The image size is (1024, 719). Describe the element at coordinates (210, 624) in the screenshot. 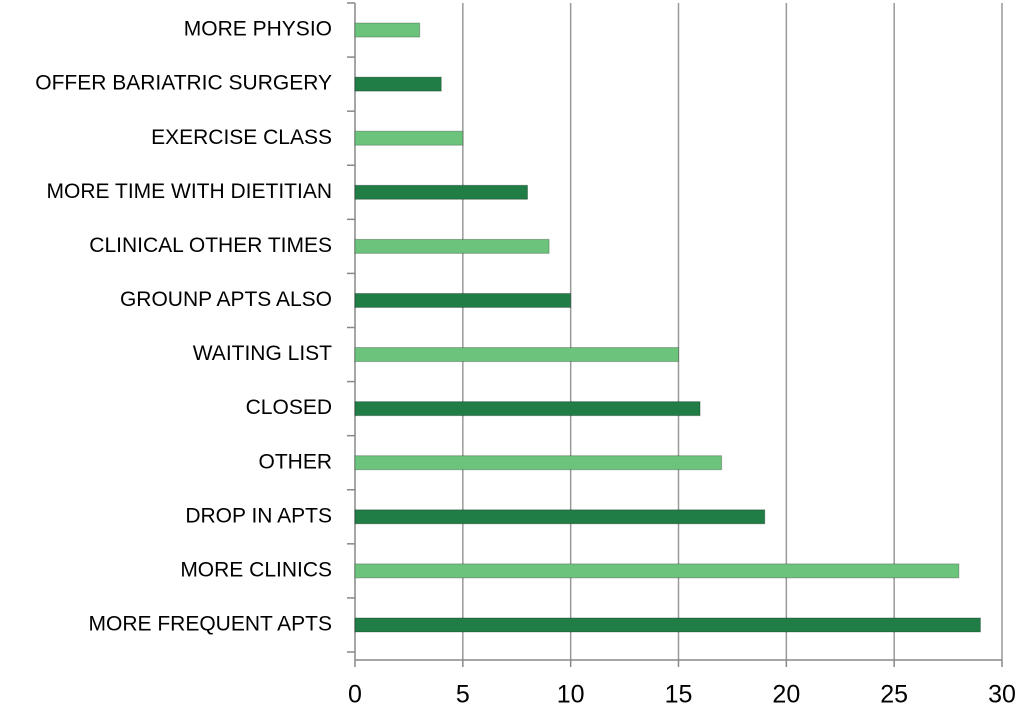

I see `y-tick-label: MORE FREQUENT APTS` at that location.